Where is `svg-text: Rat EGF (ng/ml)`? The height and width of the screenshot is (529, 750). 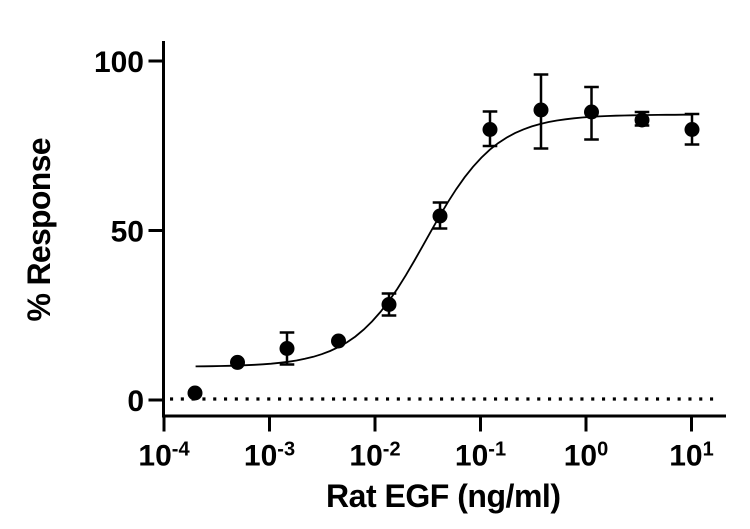
svg-text: Rat EGF (ng/ml) is located at coordinates (443, 496).